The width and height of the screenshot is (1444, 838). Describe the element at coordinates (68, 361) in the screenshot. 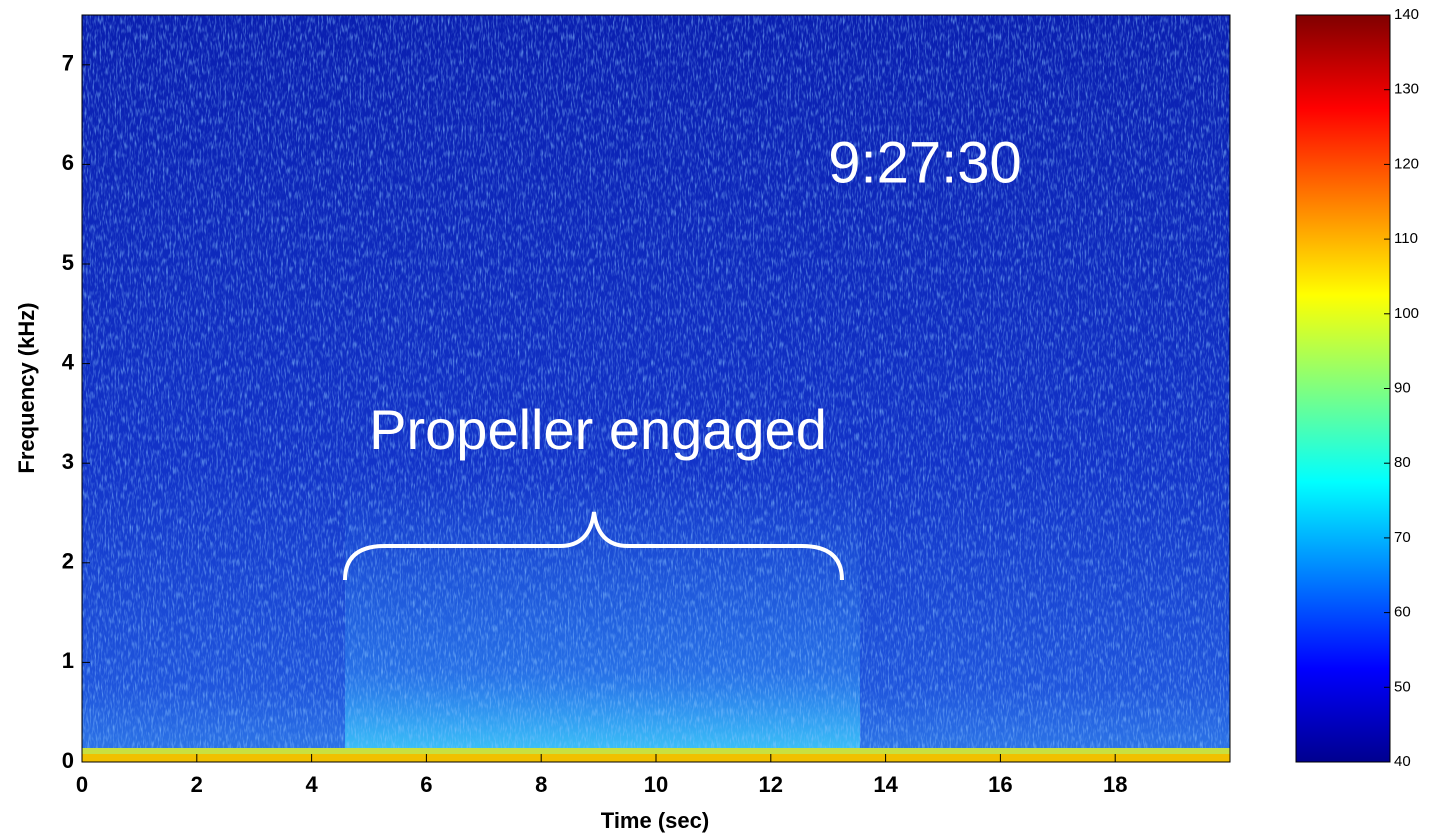

I see `y-tick-label: 4` at that location.